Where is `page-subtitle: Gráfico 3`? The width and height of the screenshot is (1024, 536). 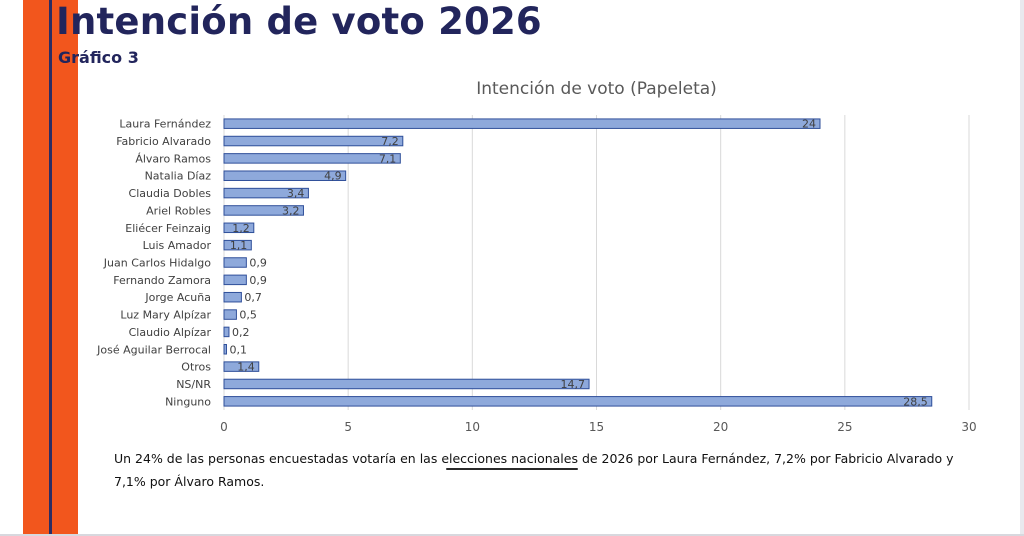 page-subtitle: Gráfico 3 is located at coordinates (98, 57).